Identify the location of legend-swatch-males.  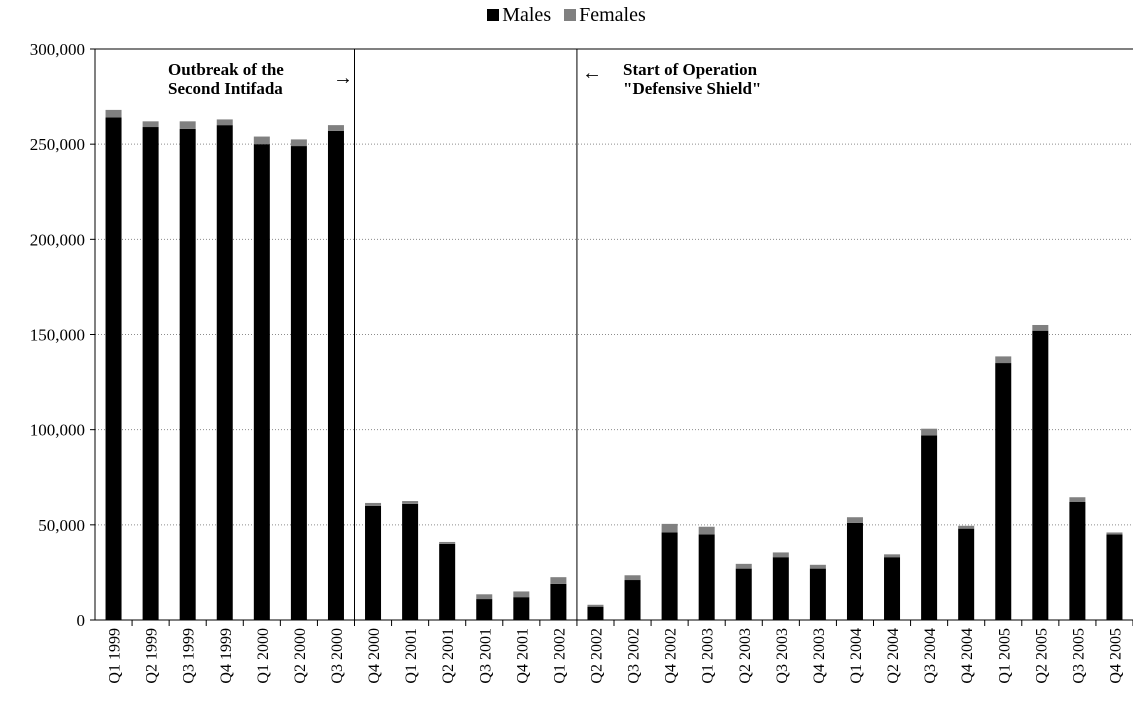
(493, 15).